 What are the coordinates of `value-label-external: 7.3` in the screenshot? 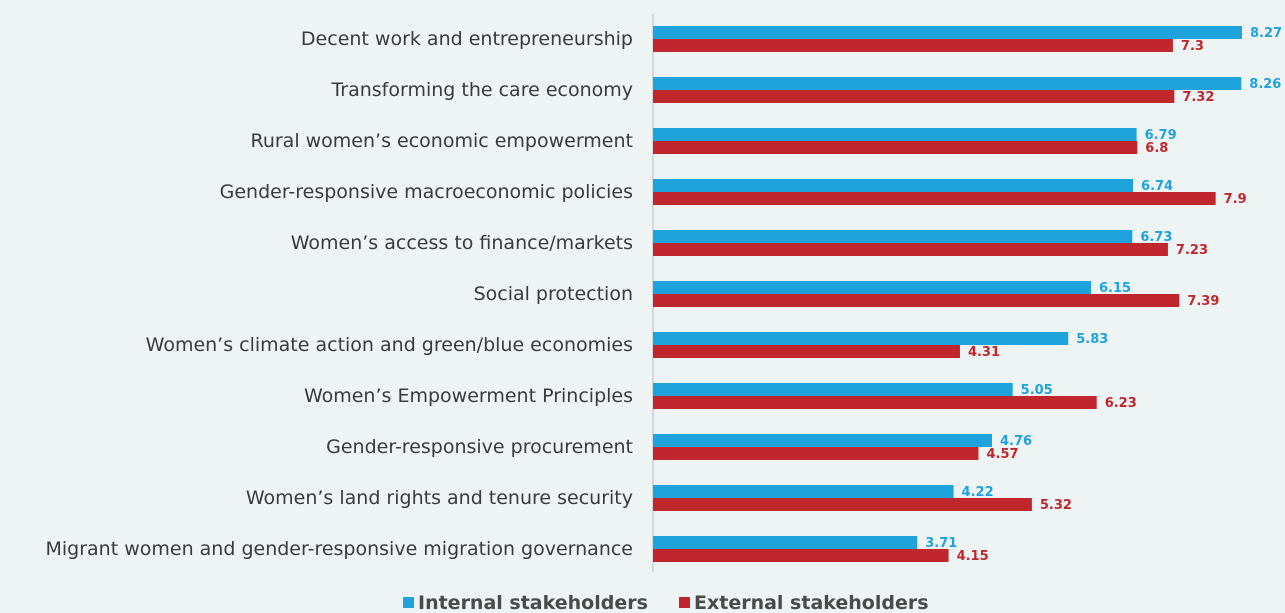 It's located at (1192, 46).